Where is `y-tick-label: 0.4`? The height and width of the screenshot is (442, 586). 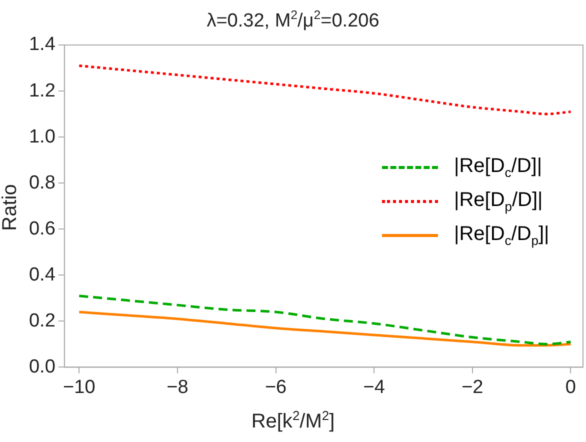
y-tick-label: 0.4 is located at coordinates (42, 275).